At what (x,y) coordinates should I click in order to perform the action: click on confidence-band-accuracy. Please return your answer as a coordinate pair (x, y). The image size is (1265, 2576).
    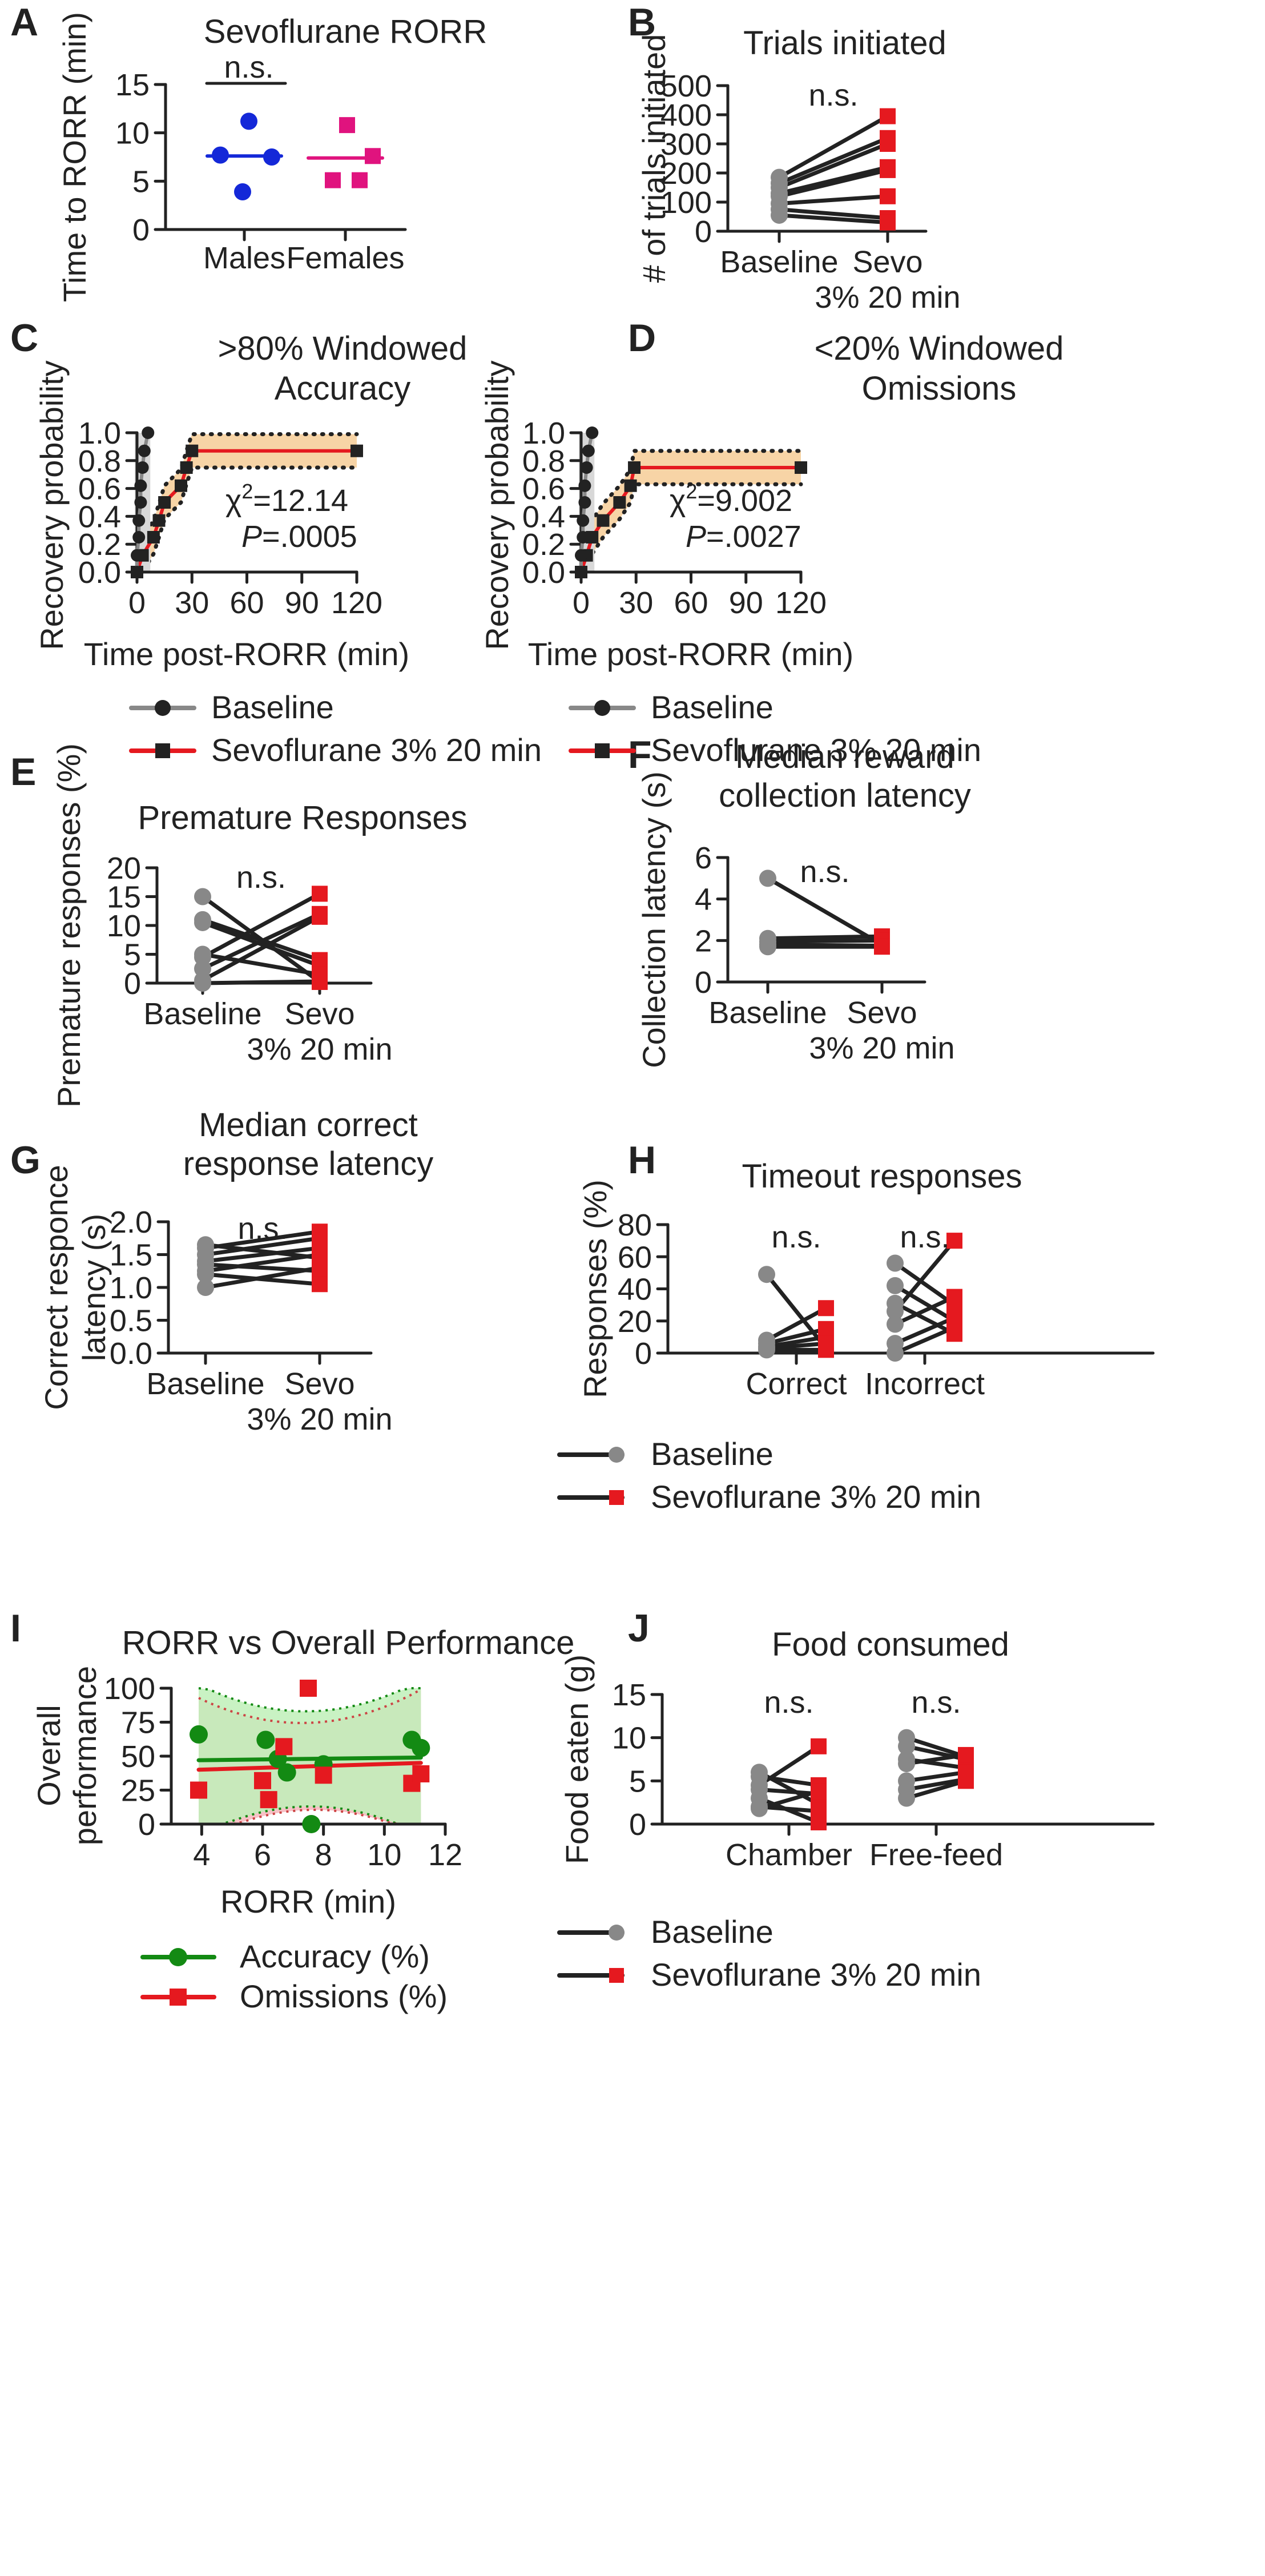
    Looking at the image, I should click on (310, 1756).